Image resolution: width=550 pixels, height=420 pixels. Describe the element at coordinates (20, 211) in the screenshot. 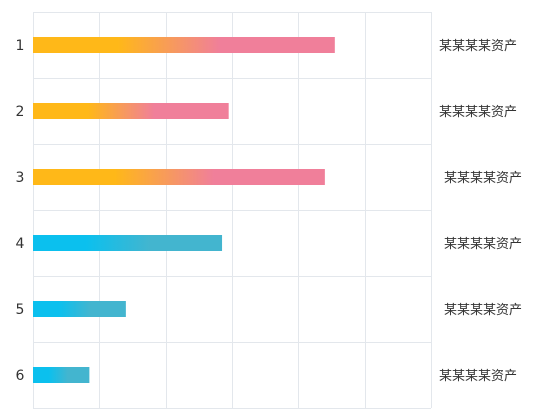

I see `category-ticks: 1 2 3 4 5 6` at that location.